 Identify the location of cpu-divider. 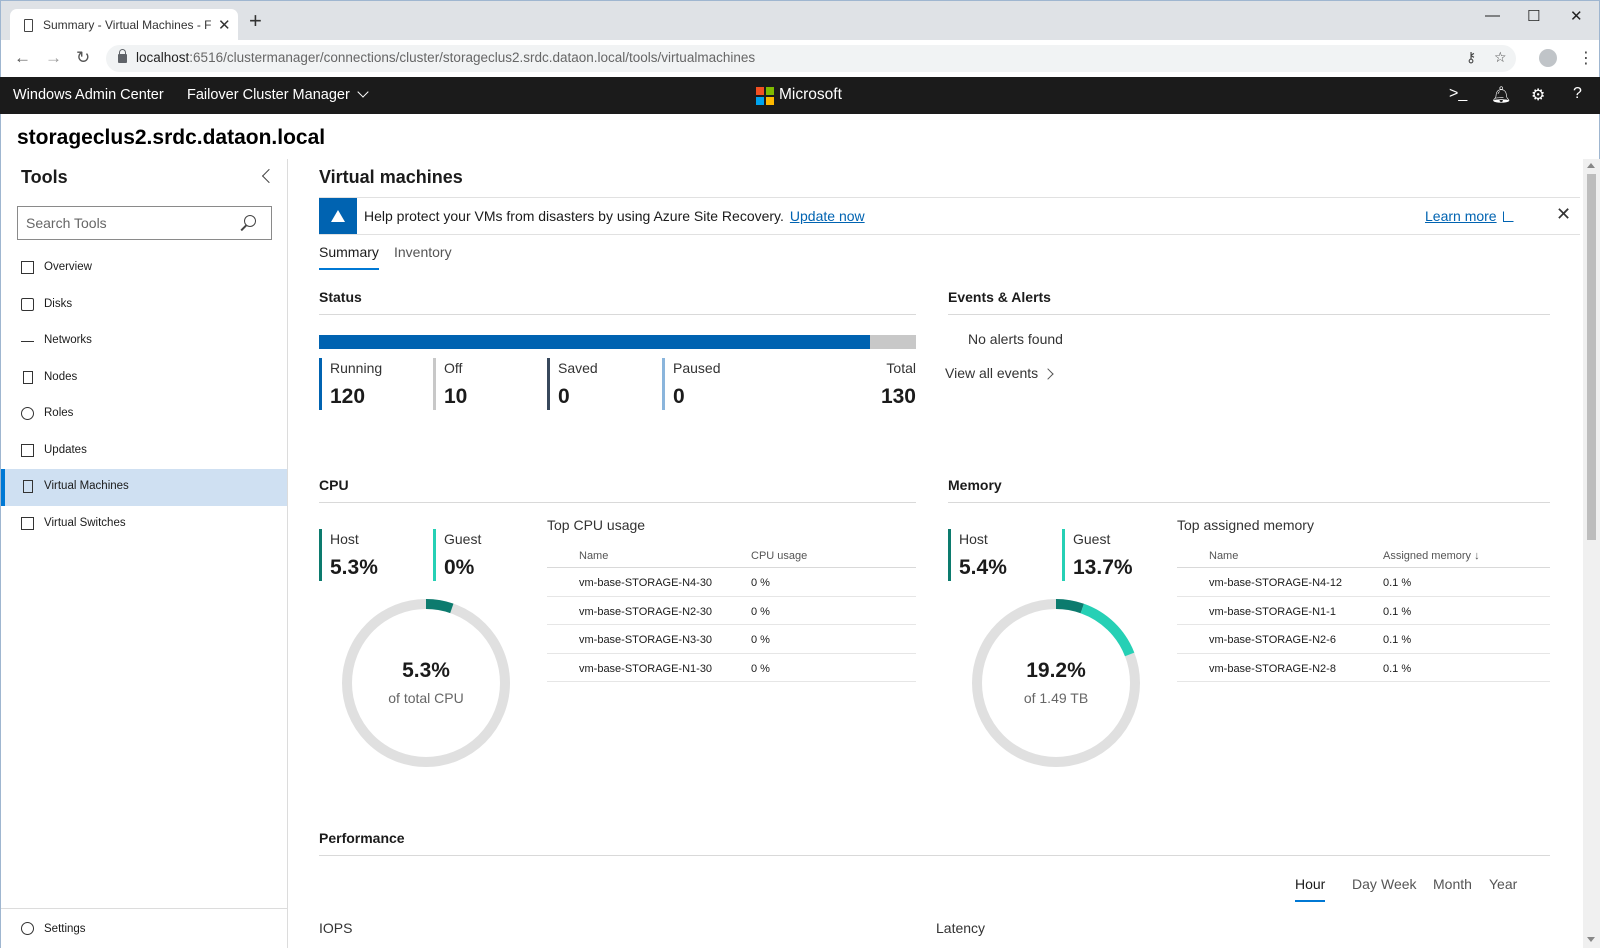
(617, 502).